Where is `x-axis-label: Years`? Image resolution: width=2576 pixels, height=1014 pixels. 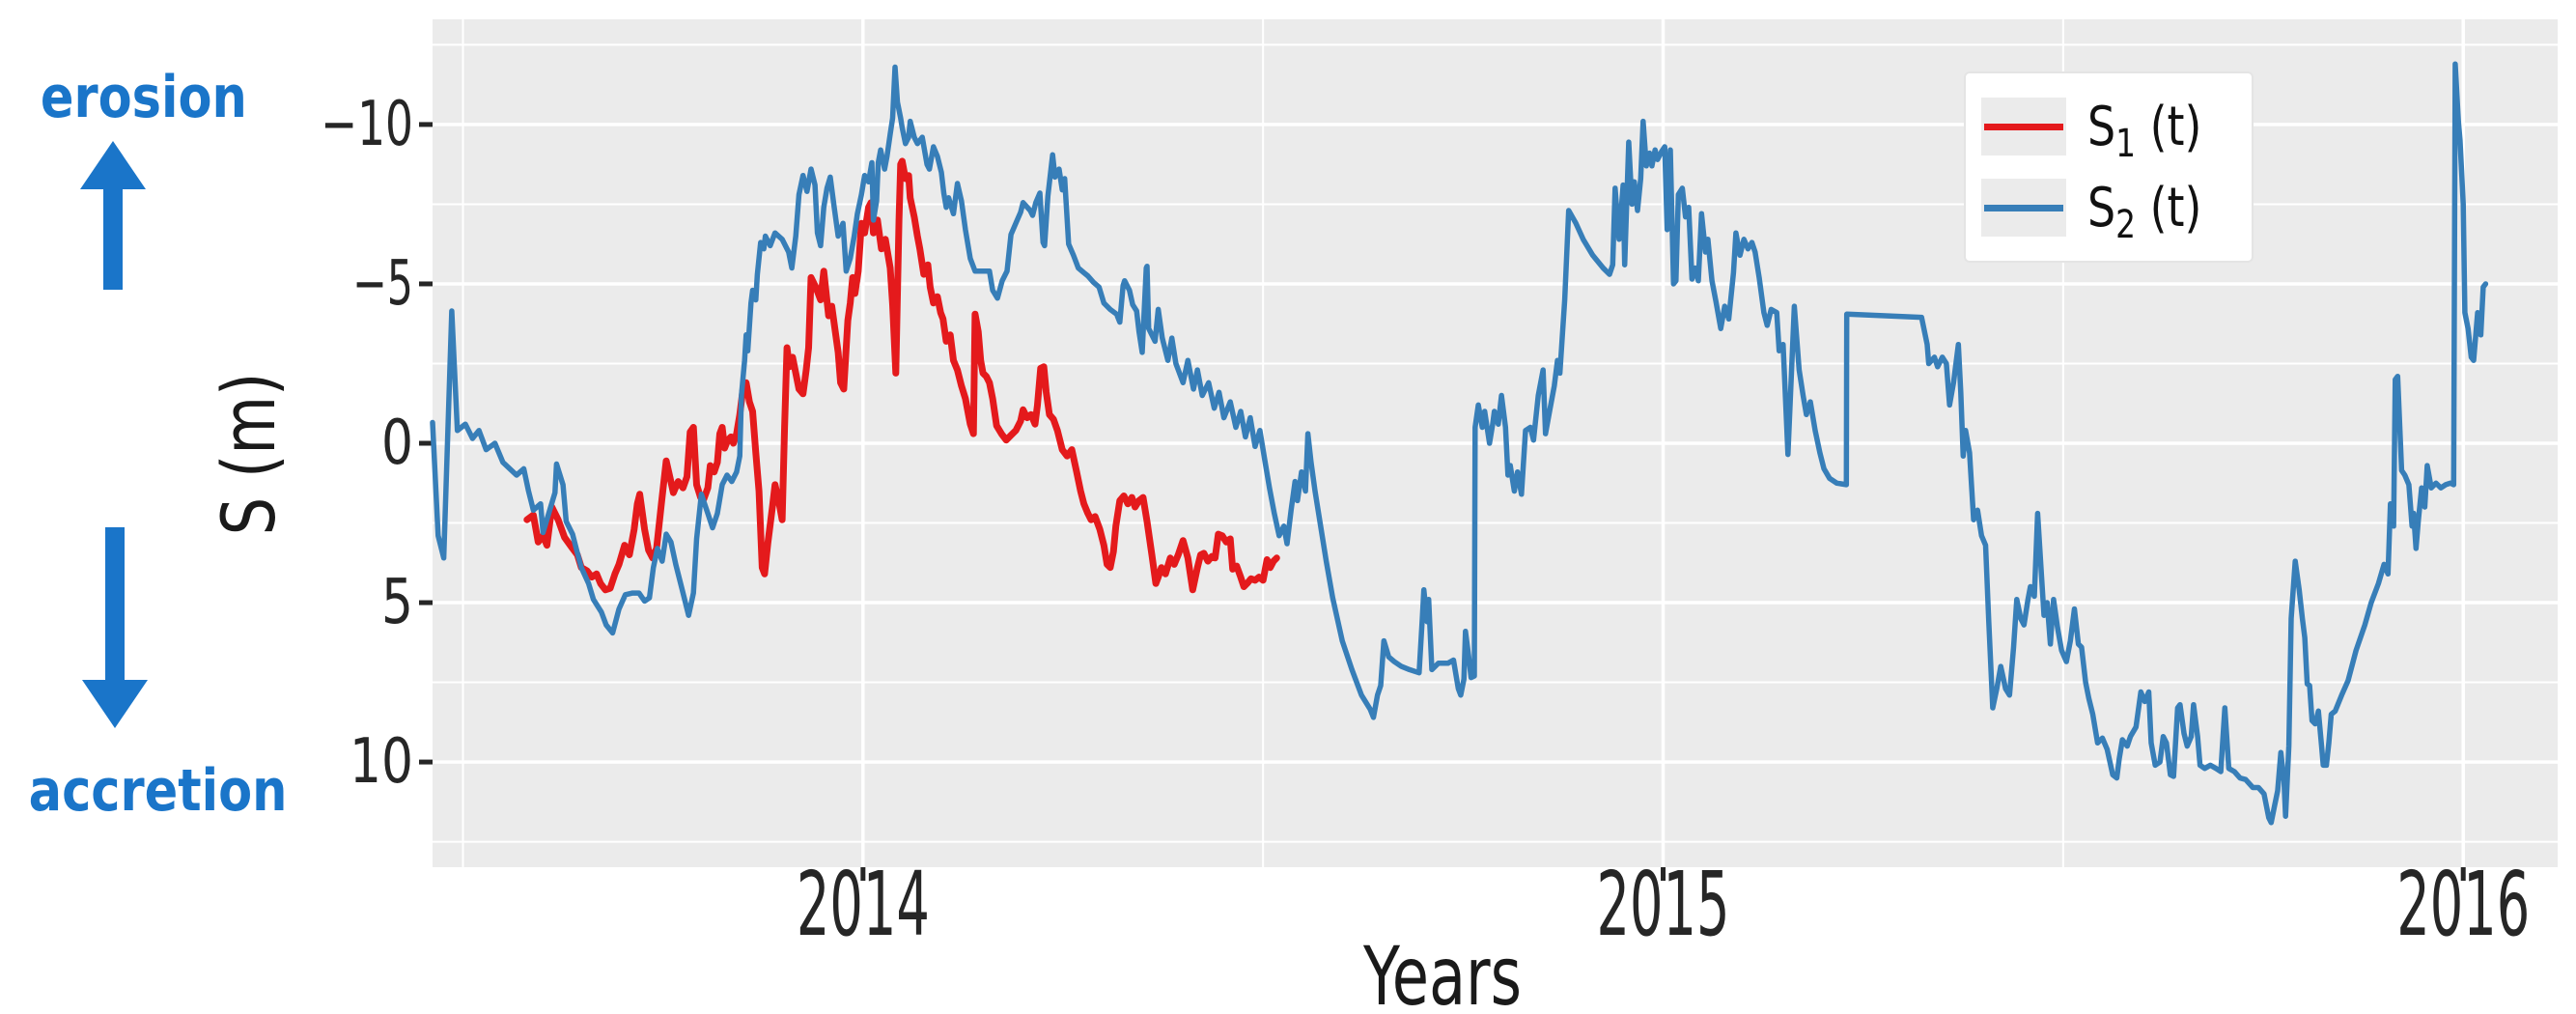
x-axis-label: Years is located at coordinates (1442, 971).